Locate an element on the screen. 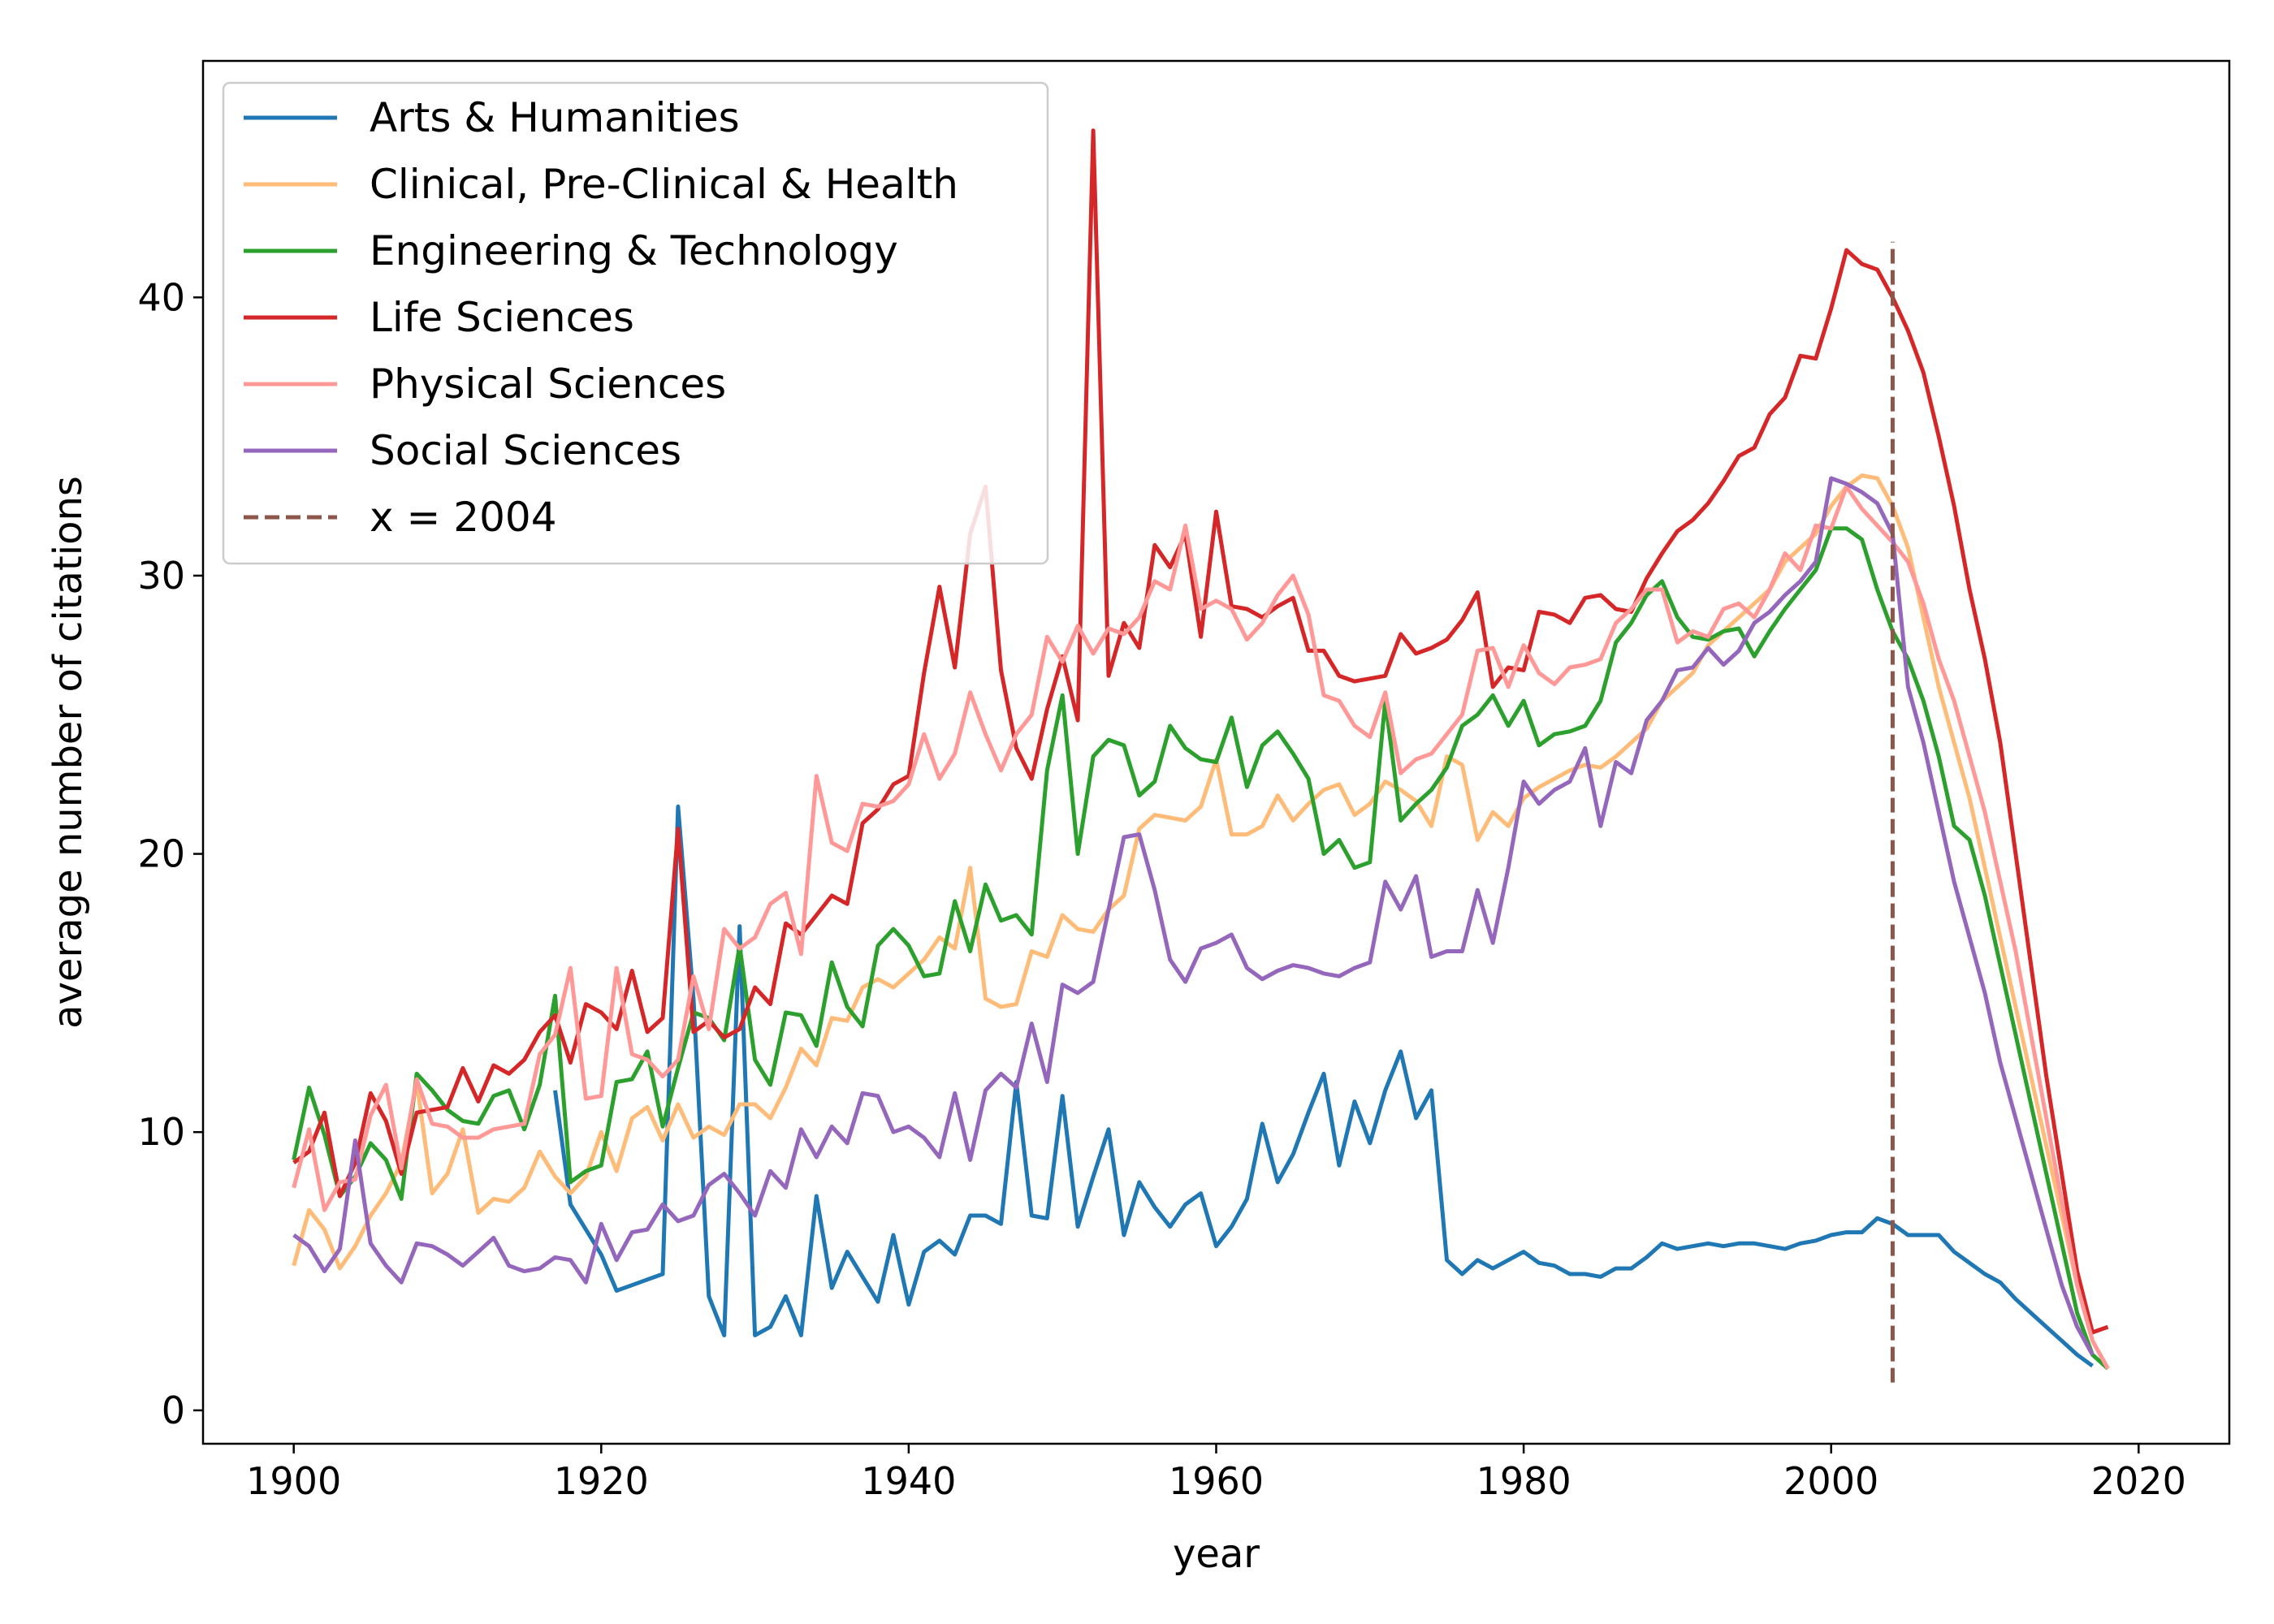 This screenshot has height=1624, width=2274. legend-box is located at coordinates (636, 323).